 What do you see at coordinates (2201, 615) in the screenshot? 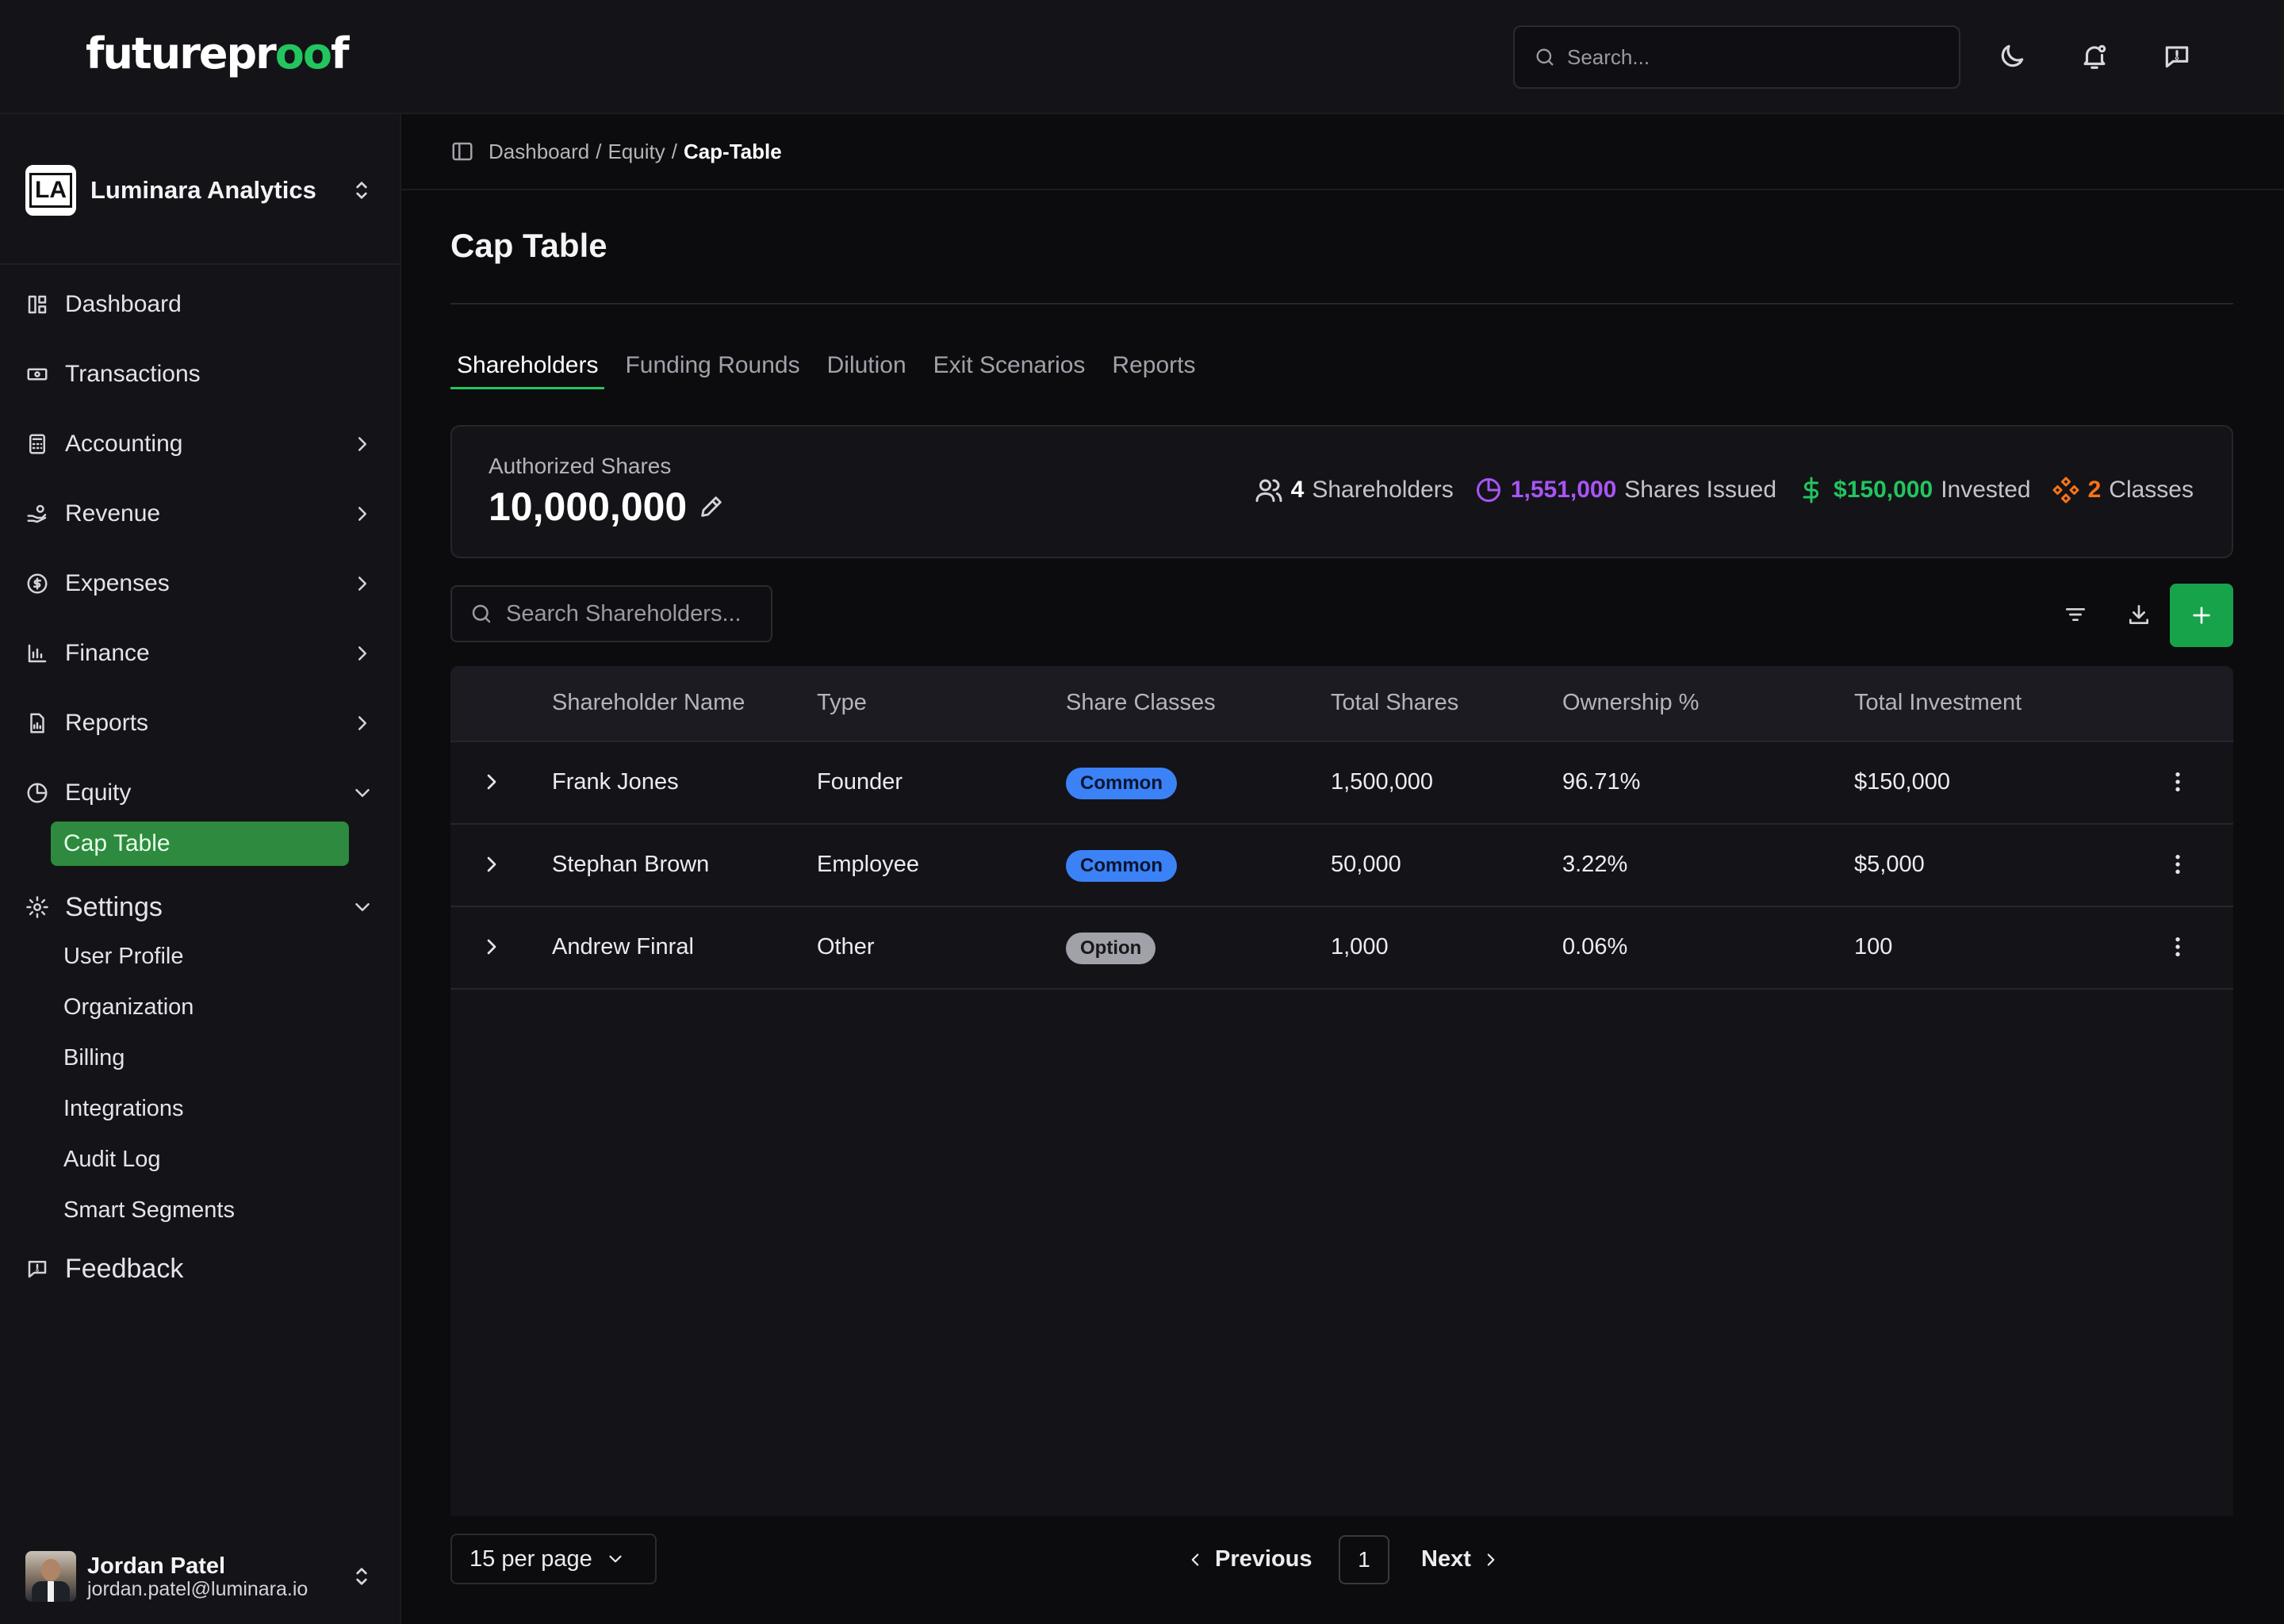
I see `add-shareholder-button` at bounding box center [2201, 615].